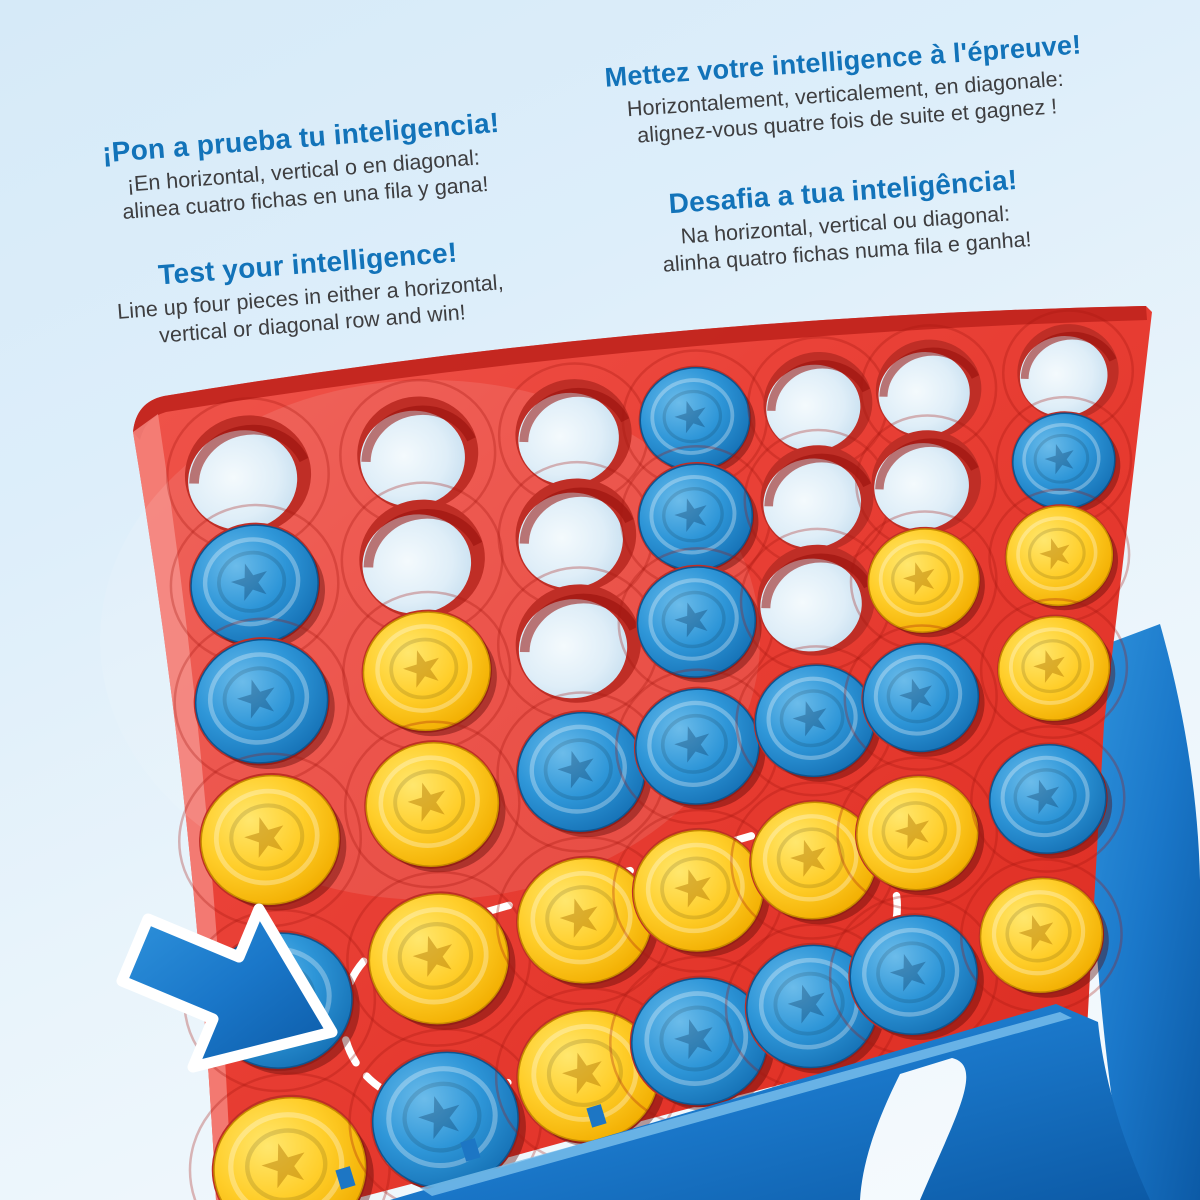 The height and width of the screenshot is (1200, 1200). I want to click on board-top-edge, so click(640, 373).